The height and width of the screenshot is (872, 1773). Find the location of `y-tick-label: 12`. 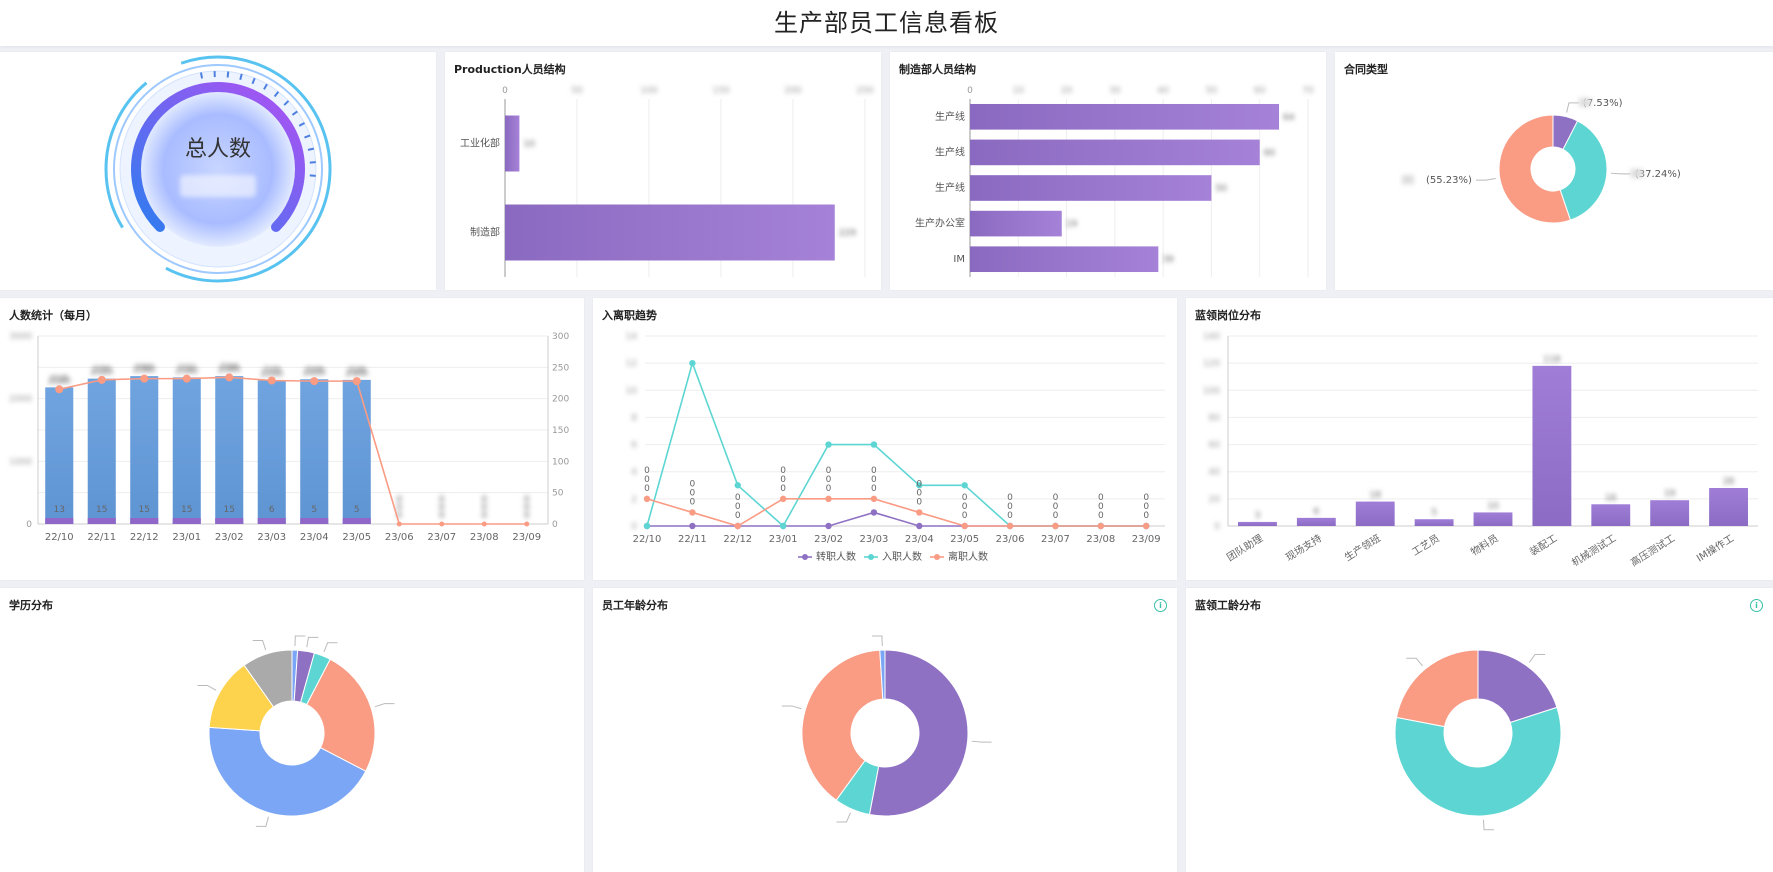

y-tick-label: 12 is located at coordinates (631, 364).